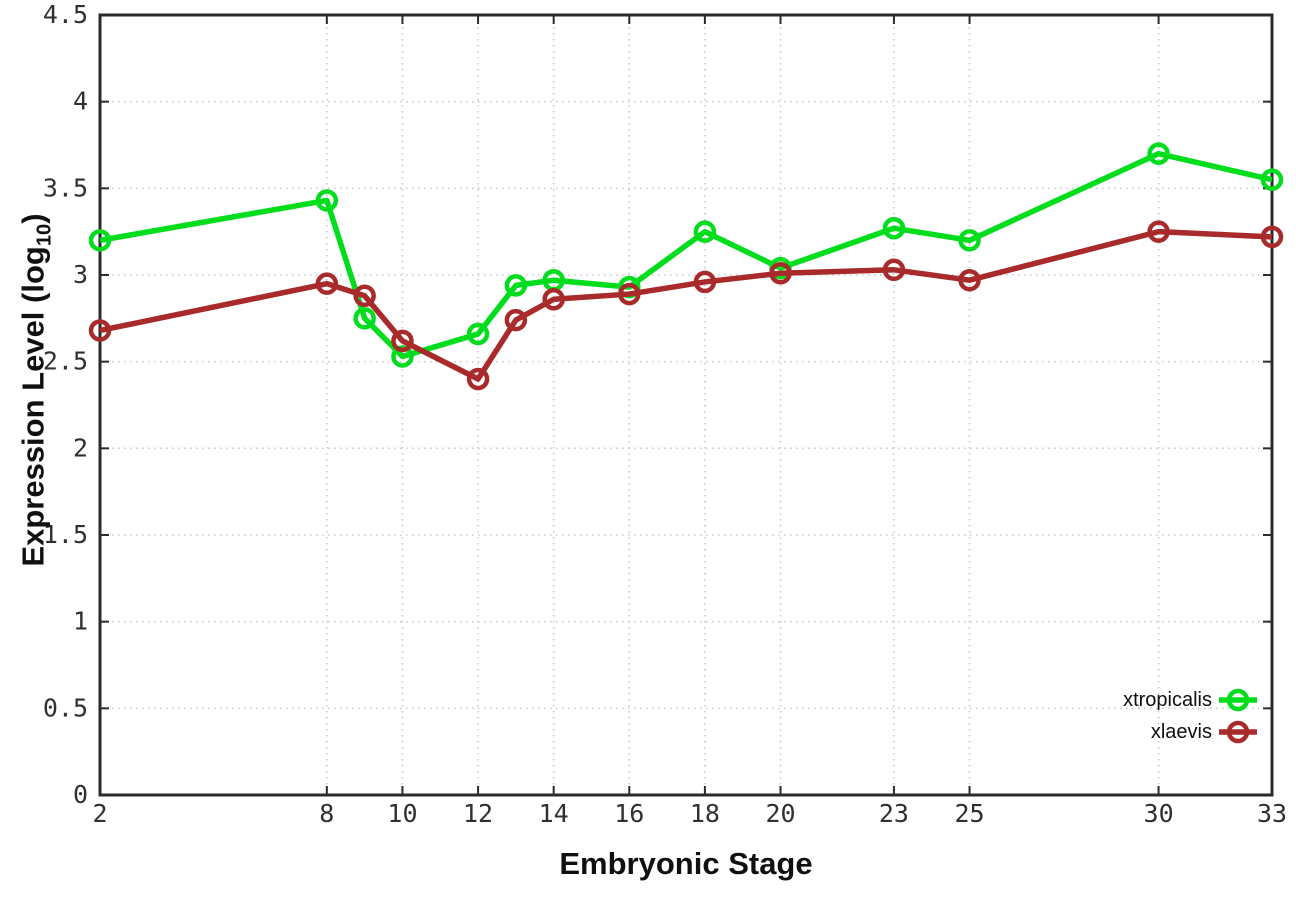 The width and height of the screenshot is (1296, 907). I want to click on y-tick-label-0.5: 0.5, so click(65, 707).